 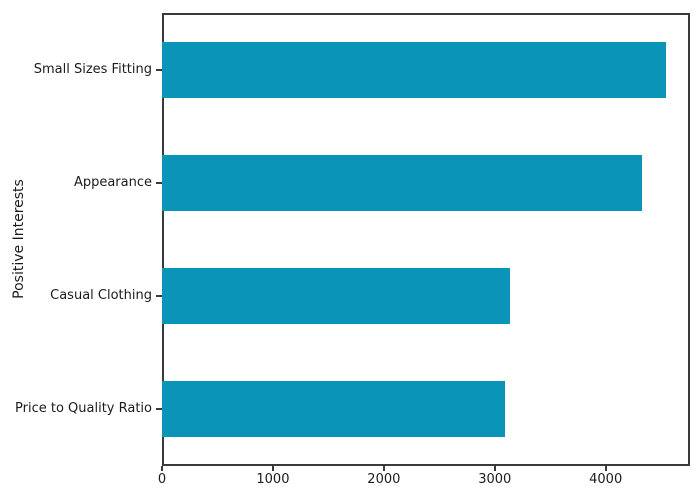 I want to click on y-tick-label: Casual Clothing, so click(x=101, y=296).